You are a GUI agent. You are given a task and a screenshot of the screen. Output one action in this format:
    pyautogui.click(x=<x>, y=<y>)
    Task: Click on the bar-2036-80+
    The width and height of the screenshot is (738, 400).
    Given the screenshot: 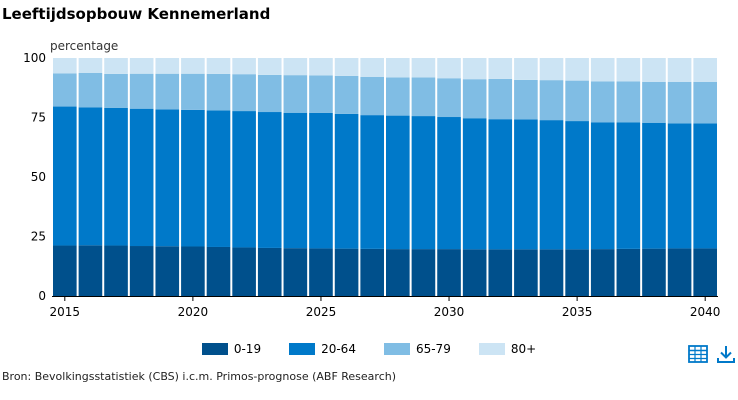 What is the action you would take?
    pyautogui.click(x=602, y=70)
    